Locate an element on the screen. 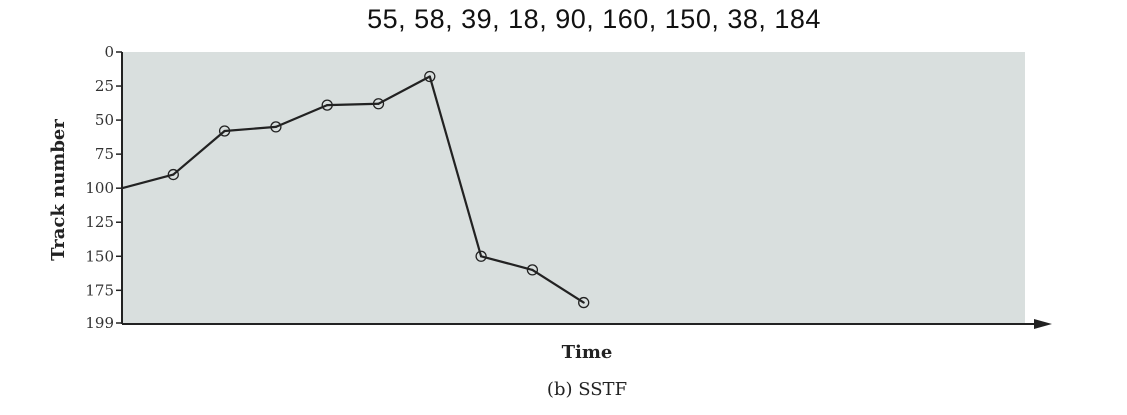 Image resolution: width=1127 pixels, height=415 pixels. y-tick-label: 150 is located at coordinates (99, 256).